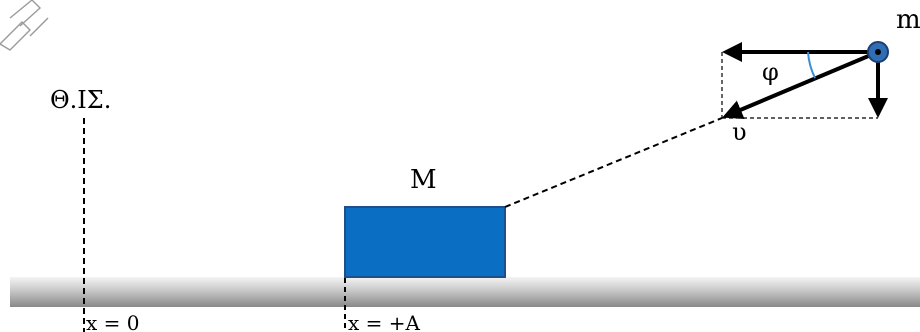 The width and height of the screenshot is (920, 332). Describe the element at coordinates (811, 65) in the screenshot. I see `angle-arc` at that location.